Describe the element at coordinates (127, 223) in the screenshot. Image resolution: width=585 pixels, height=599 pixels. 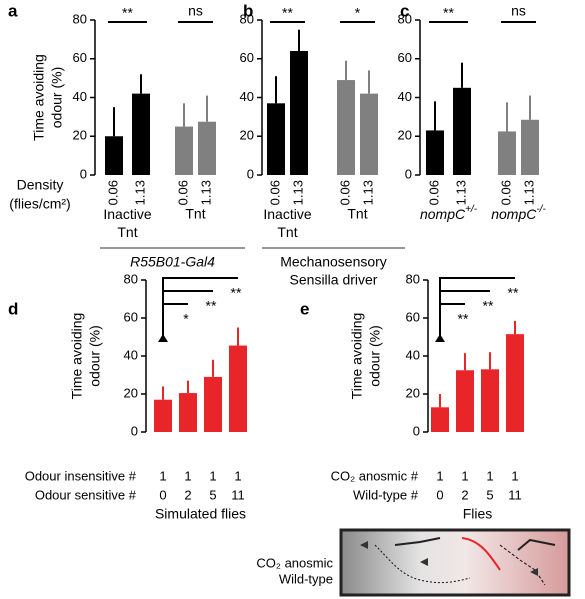
I see `series-name: Inactive Tnt` at that location.